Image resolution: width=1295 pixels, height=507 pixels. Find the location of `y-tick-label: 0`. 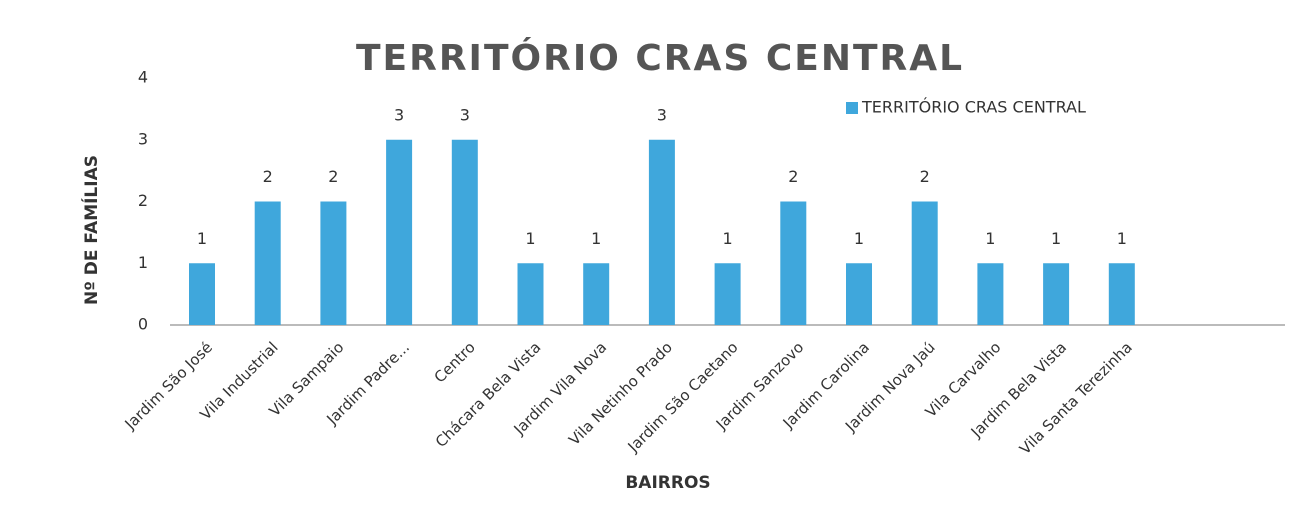

y-tick-label: 0 is located at coordinates (143, 324).